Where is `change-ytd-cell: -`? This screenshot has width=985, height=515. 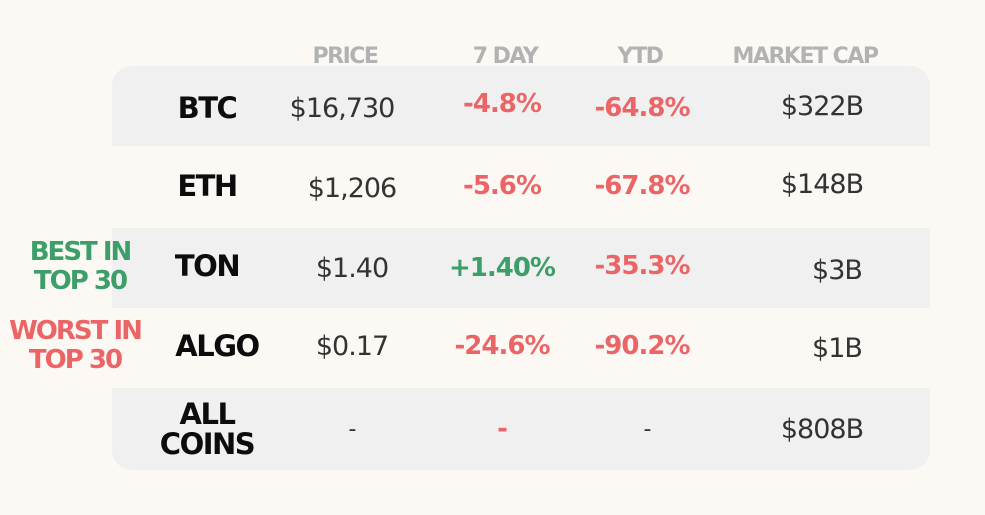 change-ytd-cell: - is located at coordinates (647, 429).